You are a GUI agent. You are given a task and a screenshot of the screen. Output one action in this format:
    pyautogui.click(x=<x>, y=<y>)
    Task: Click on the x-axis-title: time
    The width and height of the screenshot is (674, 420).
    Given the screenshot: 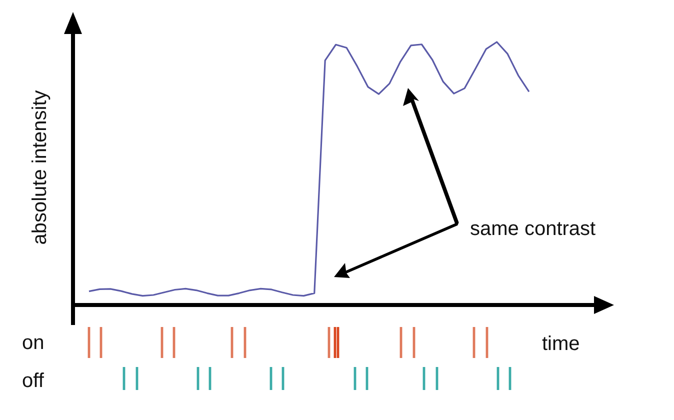 What is the action you would take?
    pyautogui.click(x=561, y=344)
    